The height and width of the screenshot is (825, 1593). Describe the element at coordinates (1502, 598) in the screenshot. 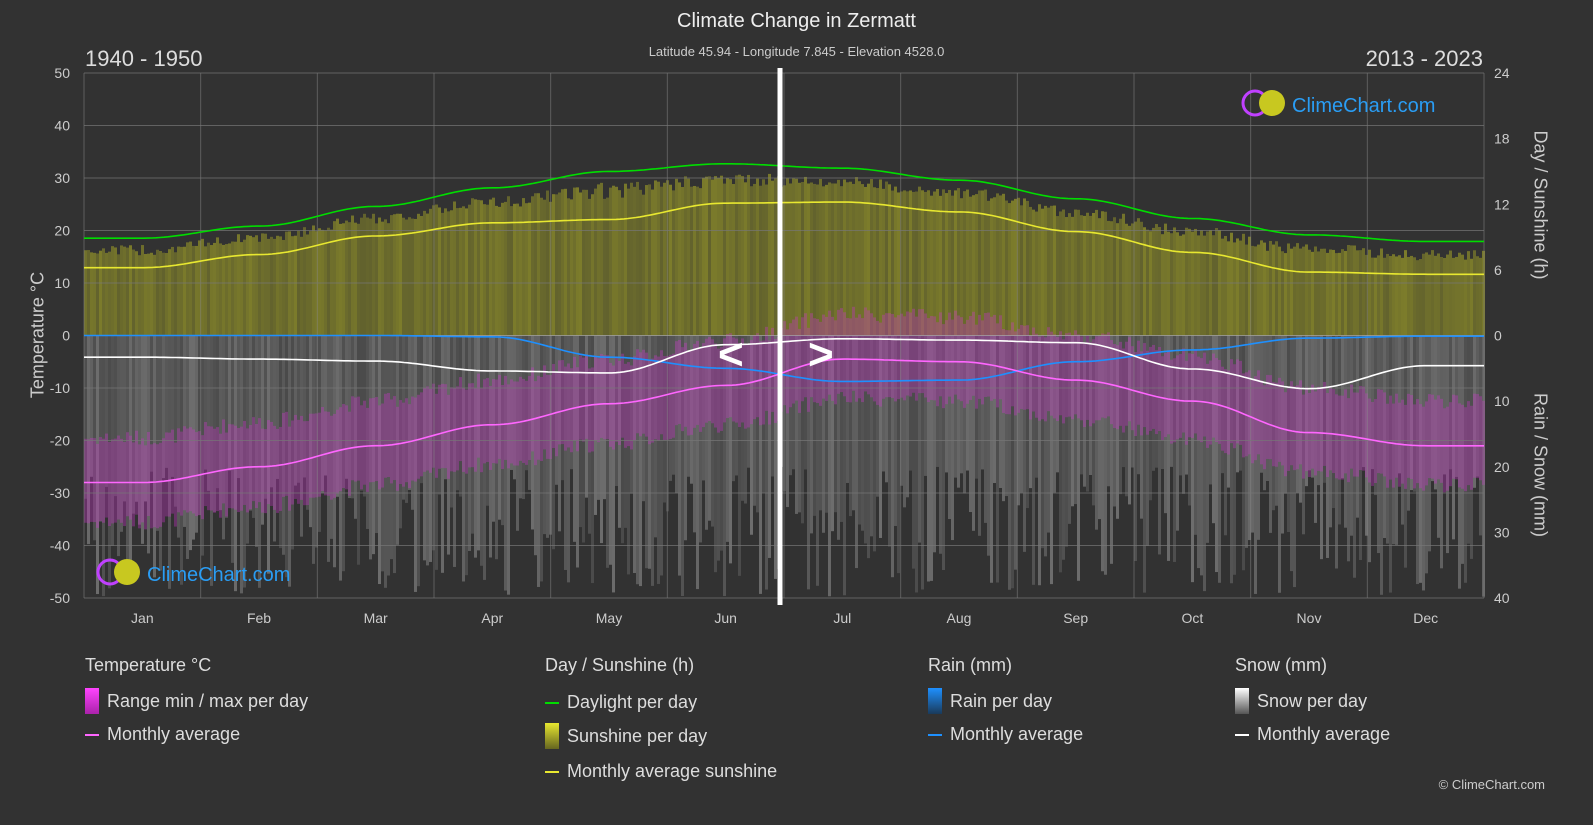

I see `right-tick-label-precip: 40` at that location.